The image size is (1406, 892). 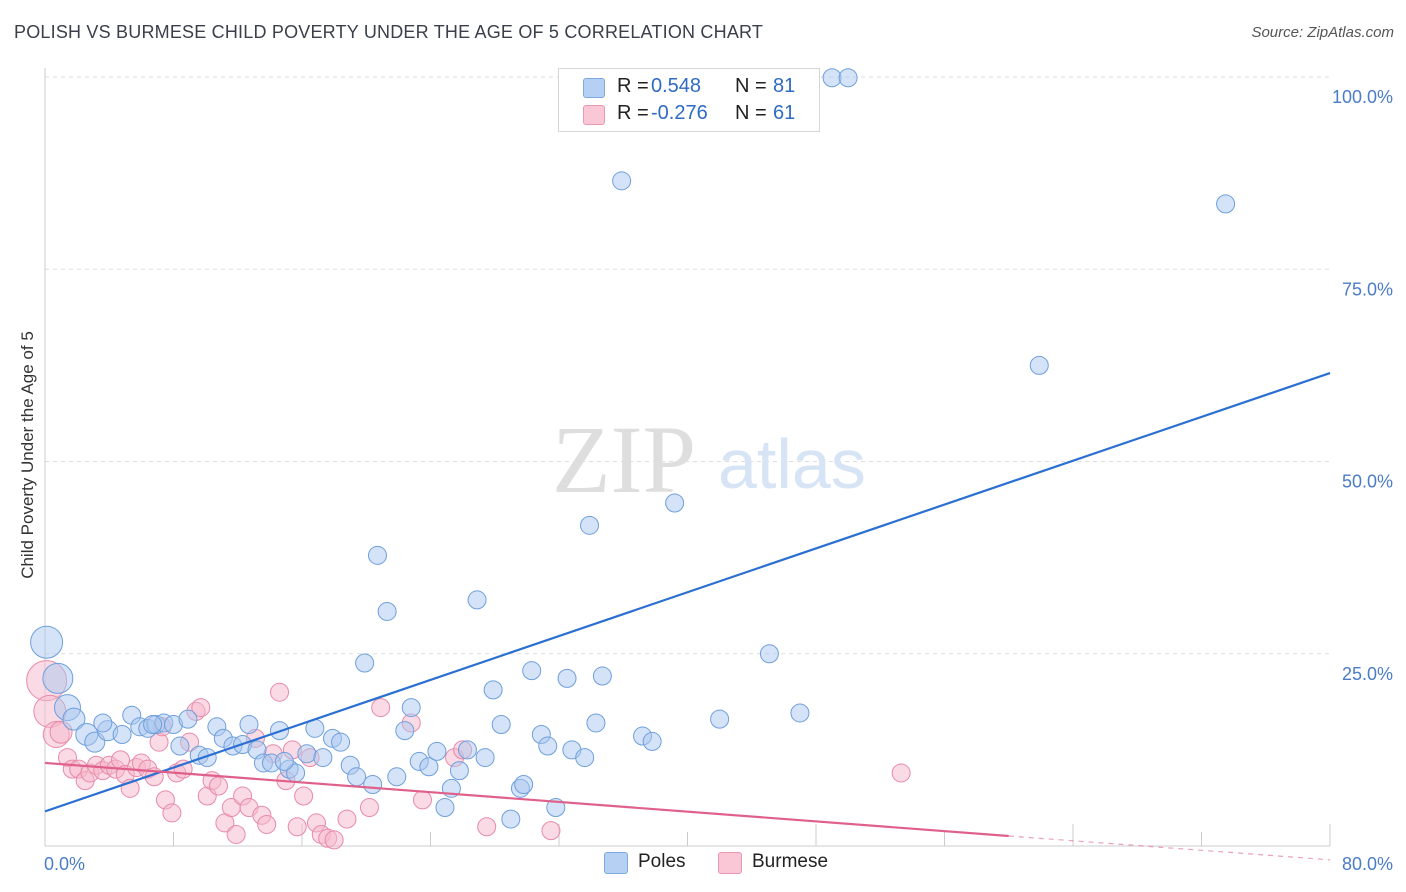 What do you see at coordinates (1362, 97) in the screenshot?
I see `y-tick-label: 100.0%` at bounding box center [1362, 97].